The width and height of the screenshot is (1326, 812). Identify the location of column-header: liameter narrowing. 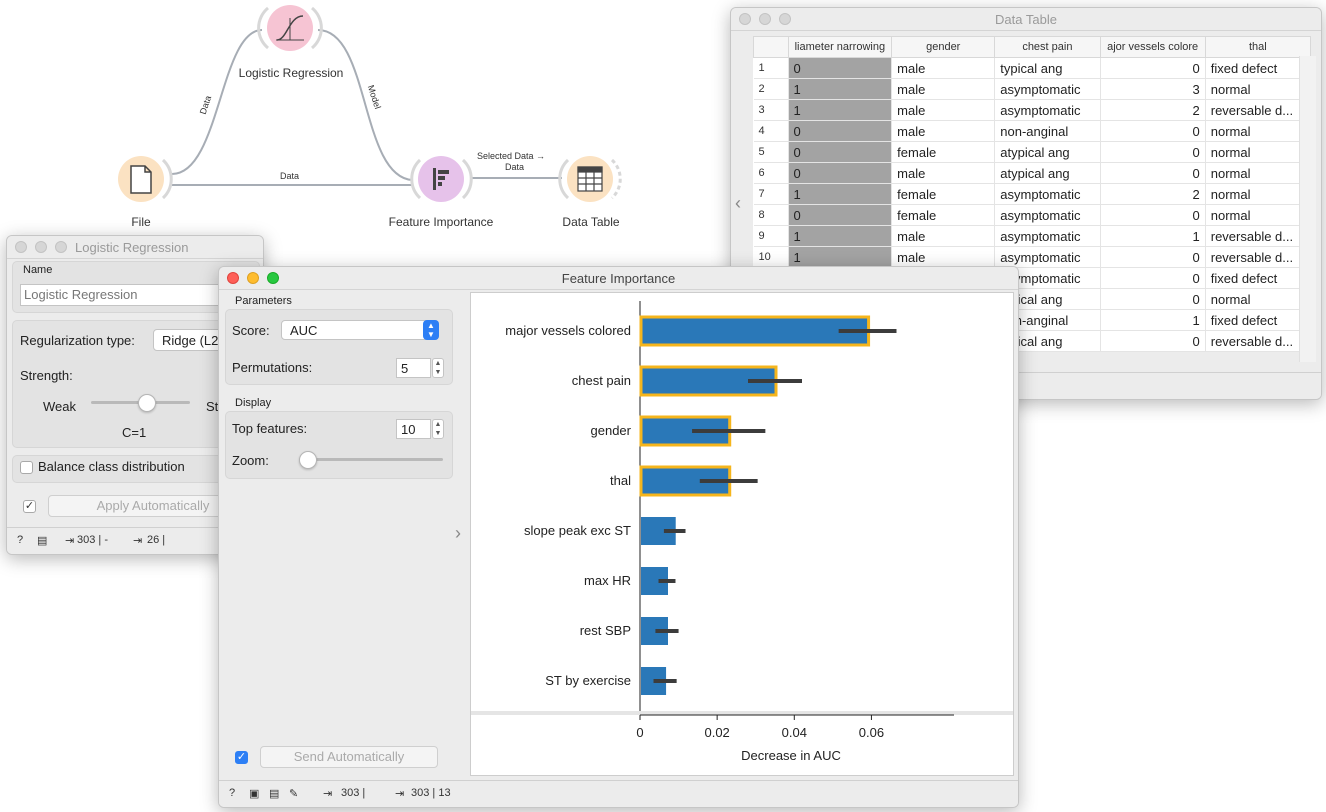
(840, 47).